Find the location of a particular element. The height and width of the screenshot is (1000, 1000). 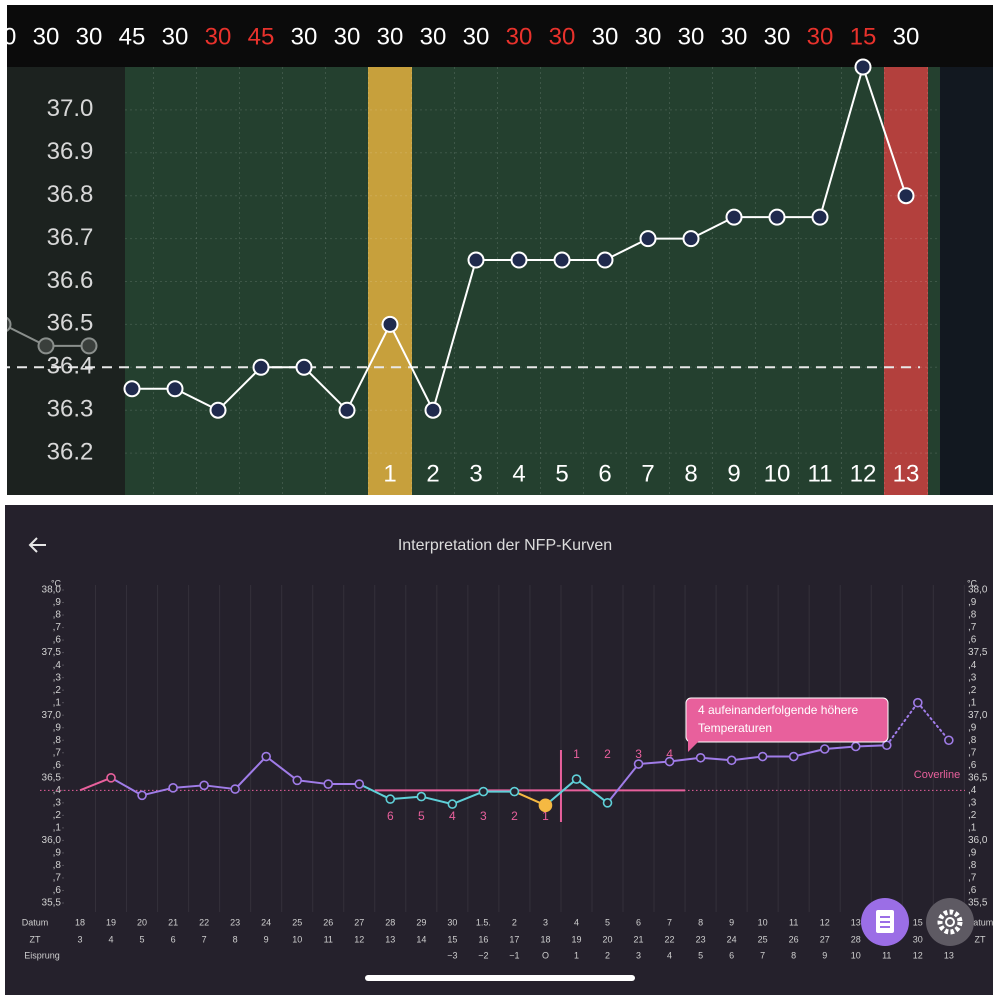

settings-icon is located at coordinates (950, 922).